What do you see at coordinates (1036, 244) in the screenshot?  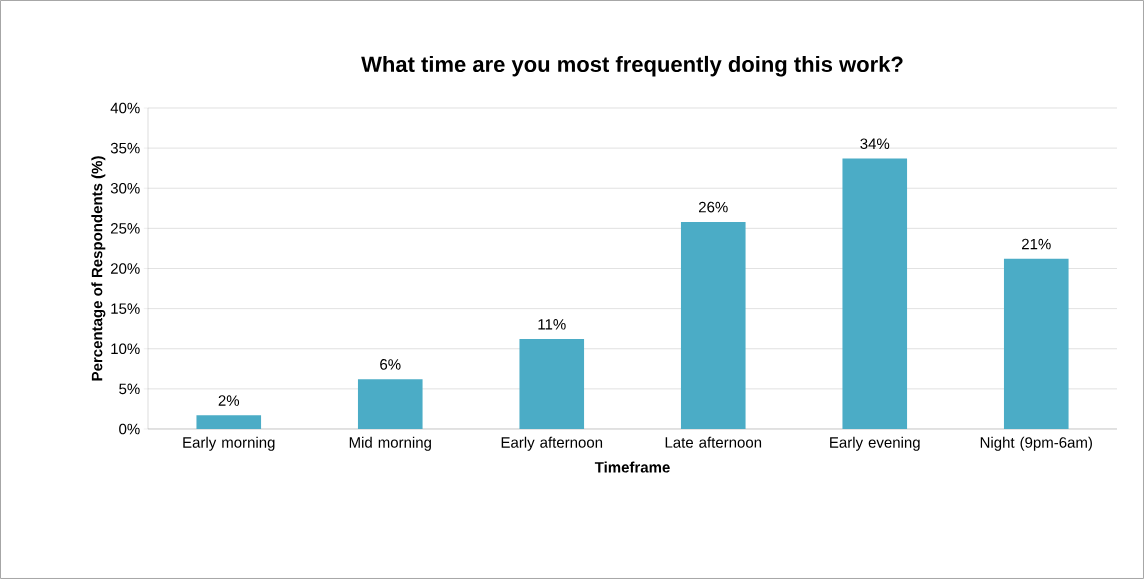 I see `data-label: 21%` at bounding box center [1036, 244].